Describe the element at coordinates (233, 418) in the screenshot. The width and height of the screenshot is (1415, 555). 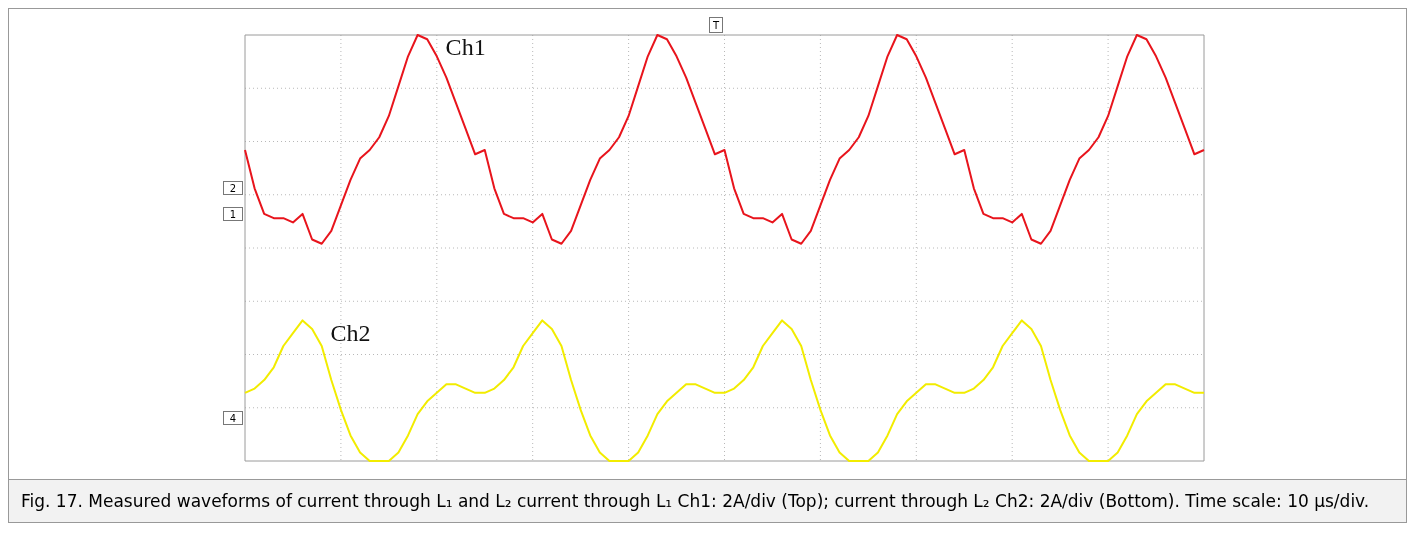
I see `channel-marker-icon: 4` at that location.